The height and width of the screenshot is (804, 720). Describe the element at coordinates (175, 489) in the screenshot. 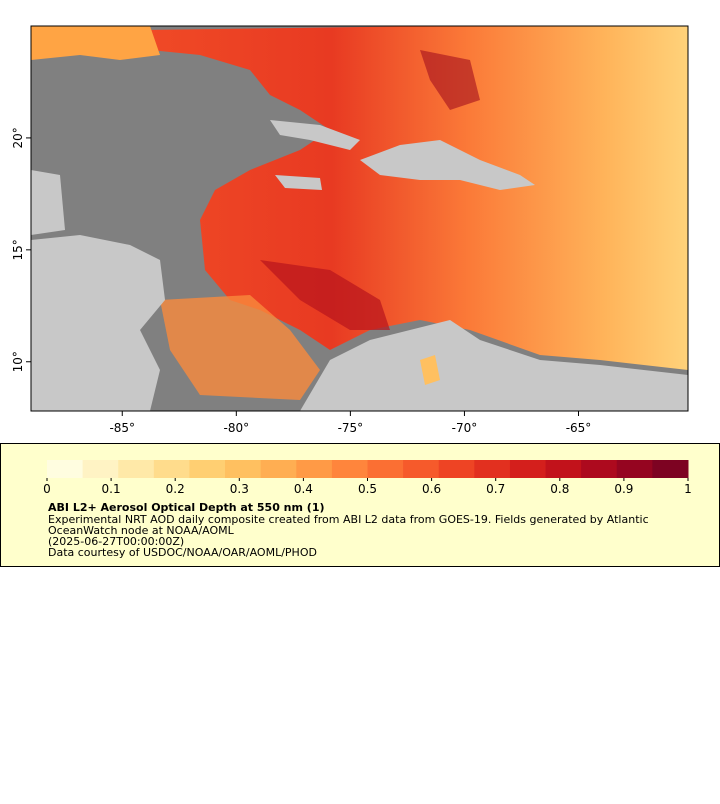

I see `colorbar-tick-label: 0.2` at that location.